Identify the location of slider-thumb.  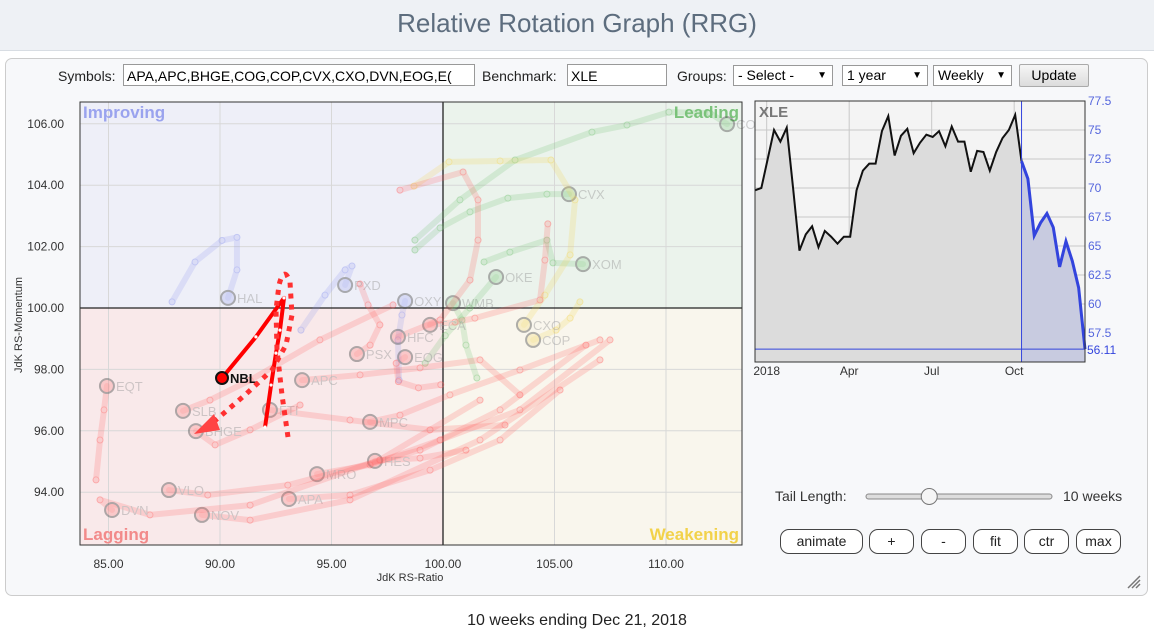
(929, 496).